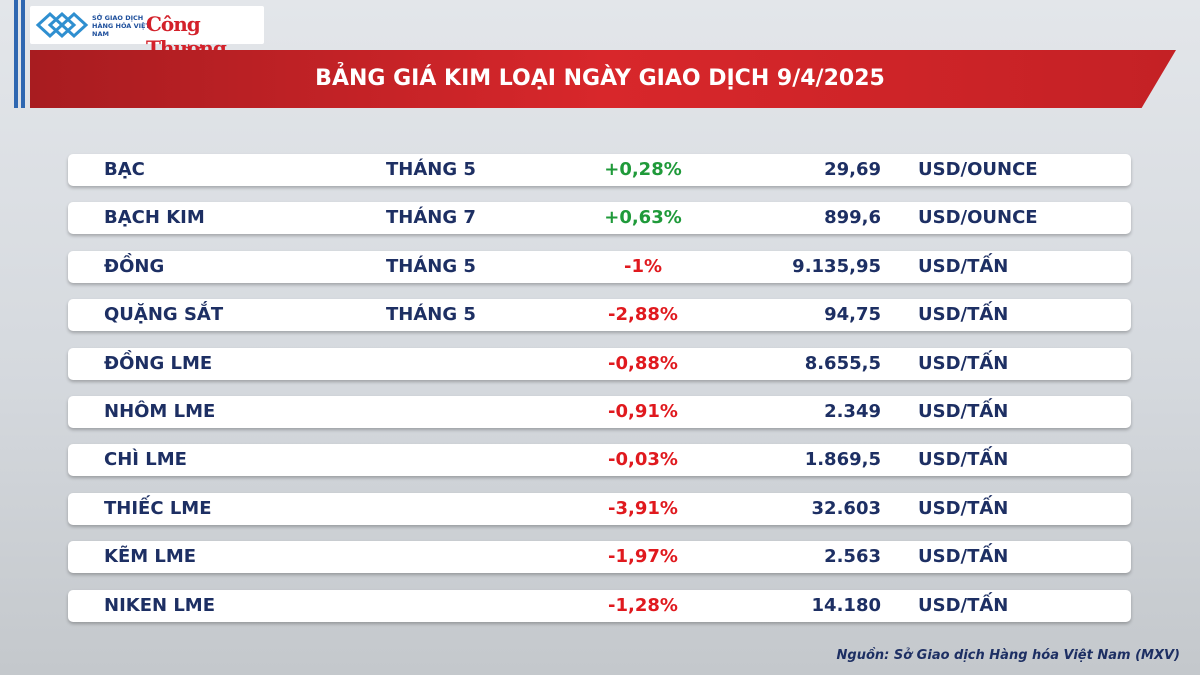 The height and width of the screenshot is (675, 1200). What do you see at coordinates (643, 557) in the screenshot?
I see `cell-change: -1,97%` at bounding box center [643, 557].